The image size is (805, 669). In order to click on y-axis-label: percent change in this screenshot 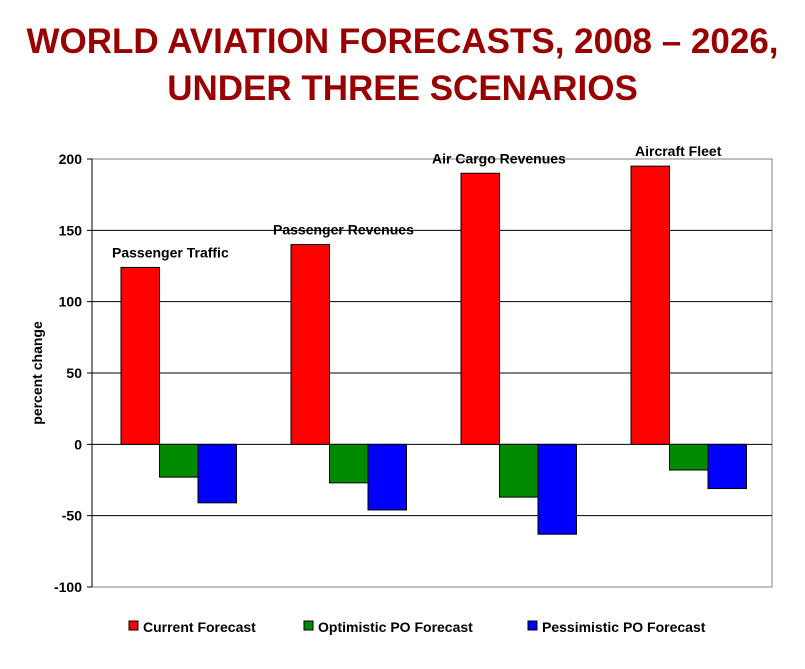, I will do `click(37, 373)`.